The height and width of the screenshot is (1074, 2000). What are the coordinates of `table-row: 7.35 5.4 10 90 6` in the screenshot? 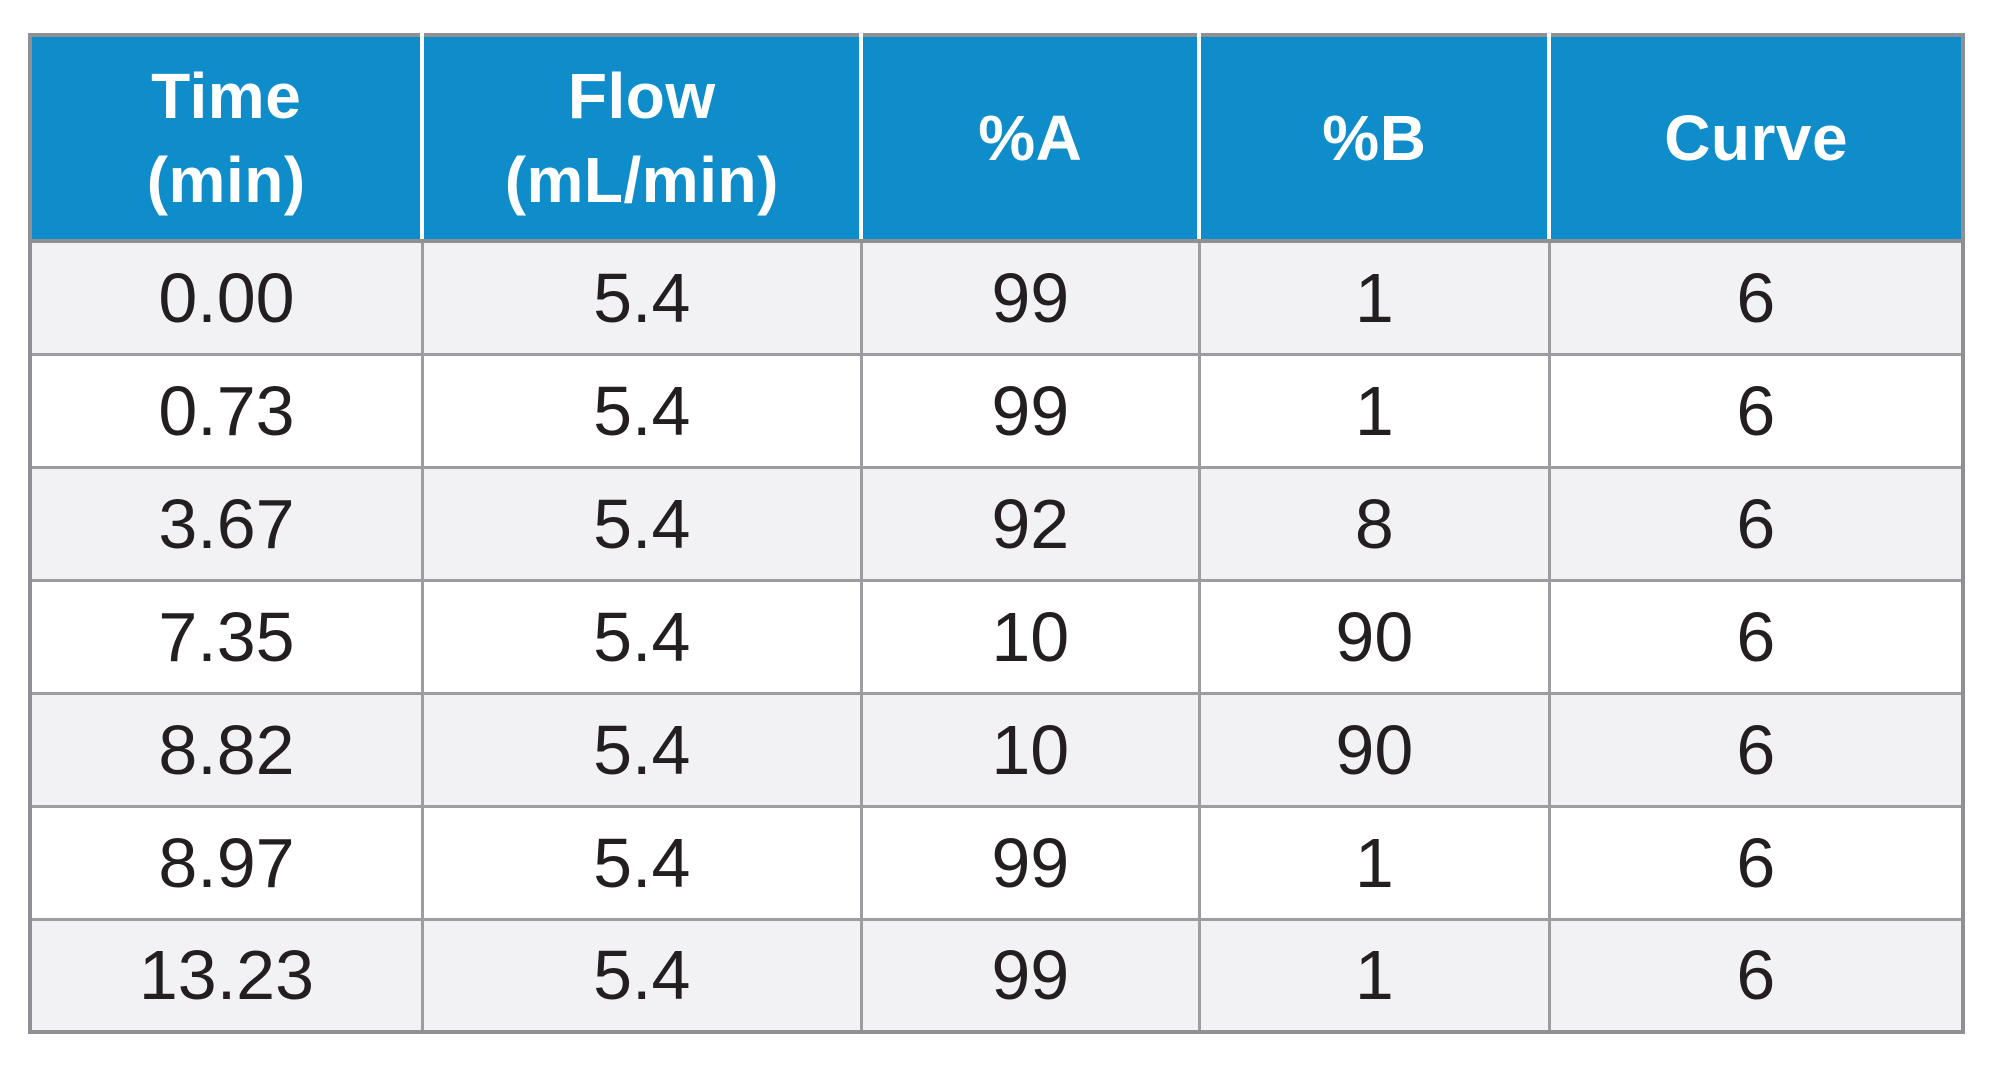 It's located at (996, 636).